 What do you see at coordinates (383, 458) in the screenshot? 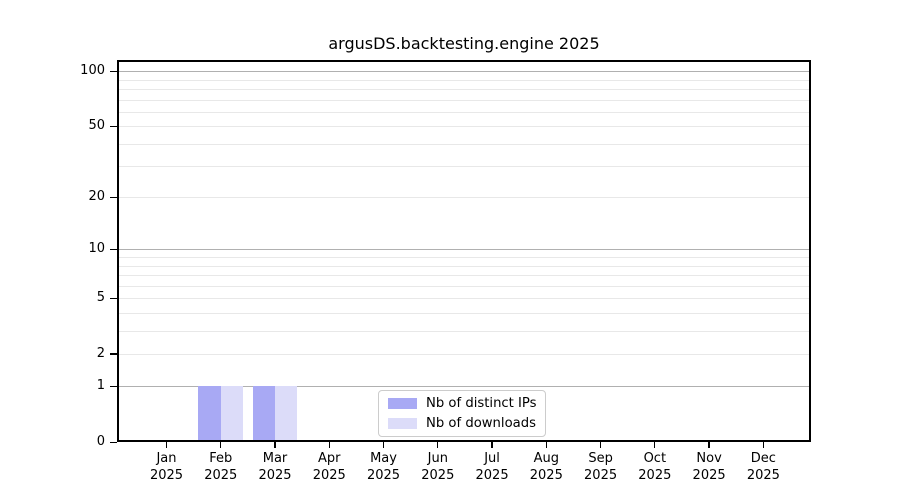
I see `x-tick-month: May` at bounding box center [383, 458].